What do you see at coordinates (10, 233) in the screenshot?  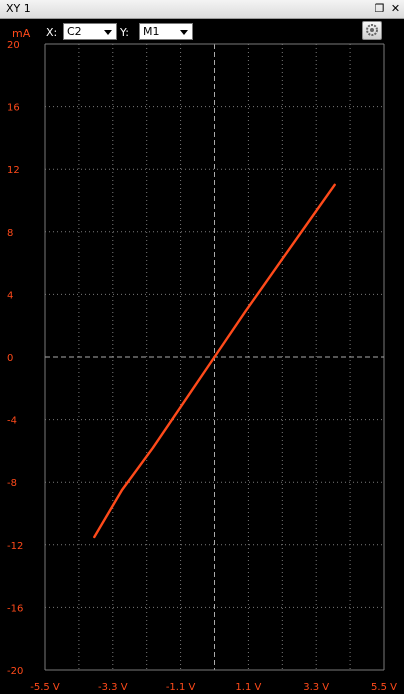 I see `y-tick-label: 8` at bounding box center [10, 233].